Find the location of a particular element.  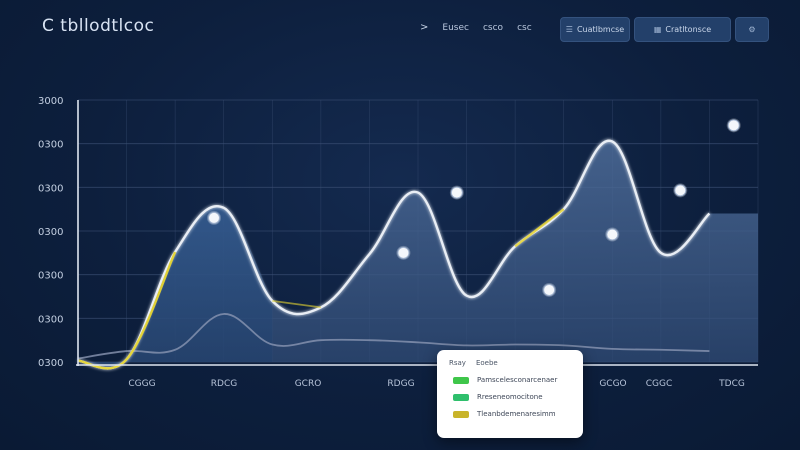

legend-header: Rsay Eoebe is located at coordinates (510, 363).